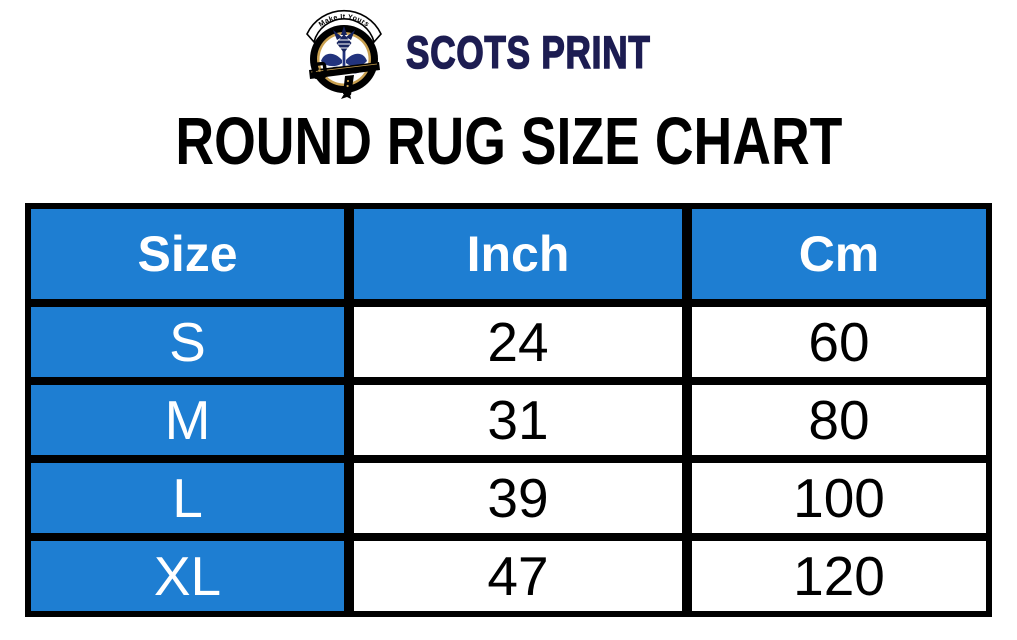  I want to click on size-cell: XL, so click(187, 576).